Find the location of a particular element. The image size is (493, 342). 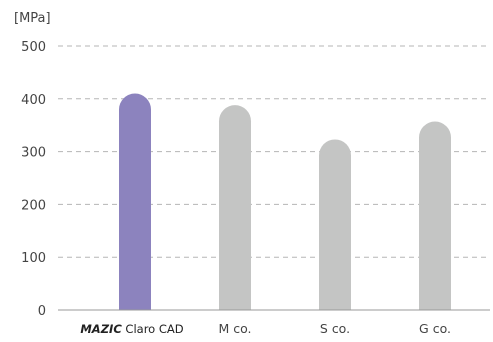

y-axis-unit-label: [MPa] is located at coordinates (32, 18).